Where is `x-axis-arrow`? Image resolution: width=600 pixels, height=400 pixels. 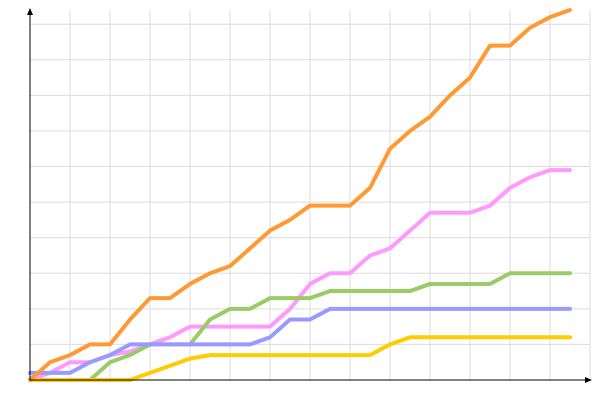
x-axis-arrow is located at coordinates (588, 380).